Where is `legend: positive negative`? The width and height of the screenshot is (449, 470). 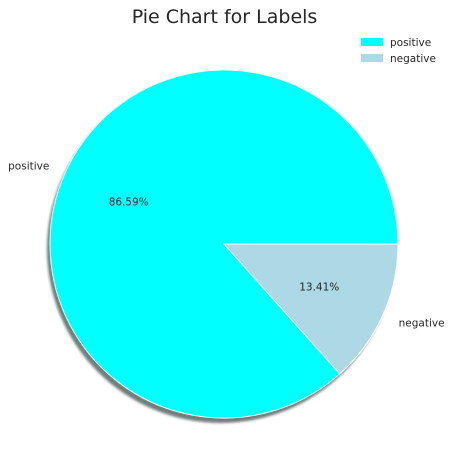 legend: positive negative is located at coordinates (398, 51).